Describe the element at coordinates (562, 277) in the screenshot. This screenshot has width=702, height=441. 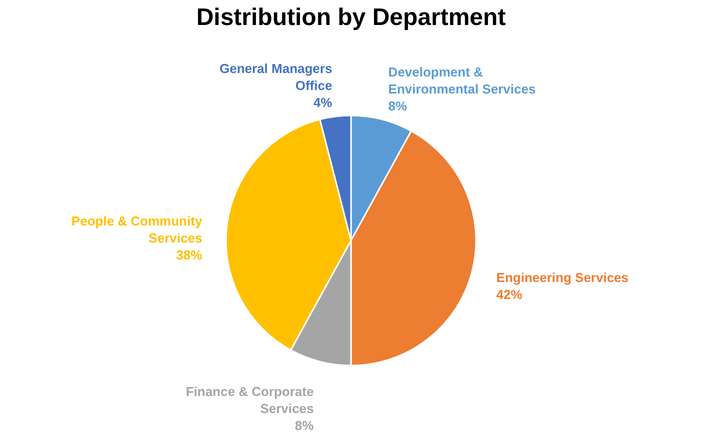
I see `slice-label: Engineering Services` at that location.